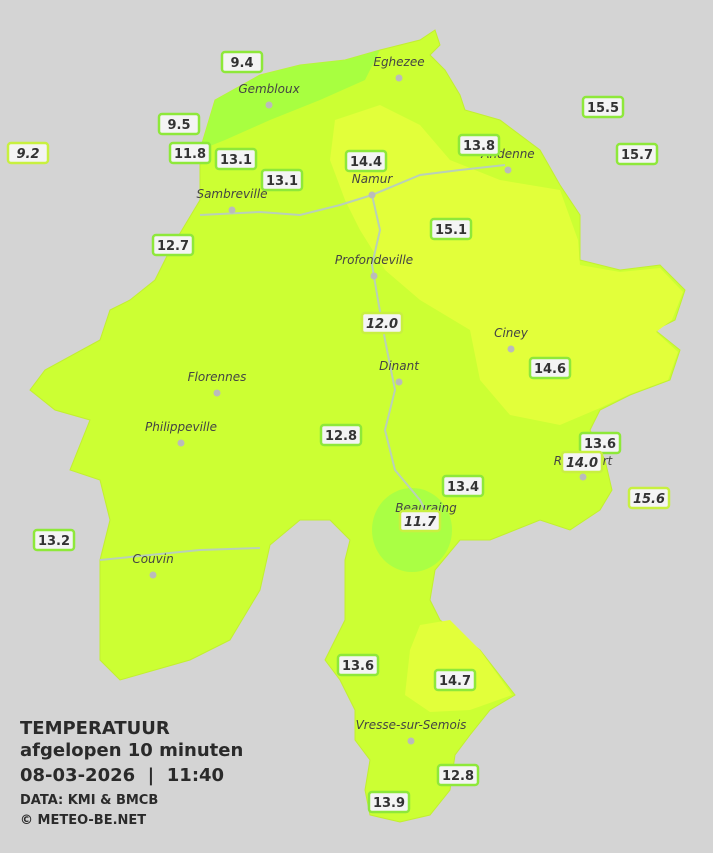 This screenshot has width=713, height=853. I want to click on station-label: 15.7, so click(637, 154).